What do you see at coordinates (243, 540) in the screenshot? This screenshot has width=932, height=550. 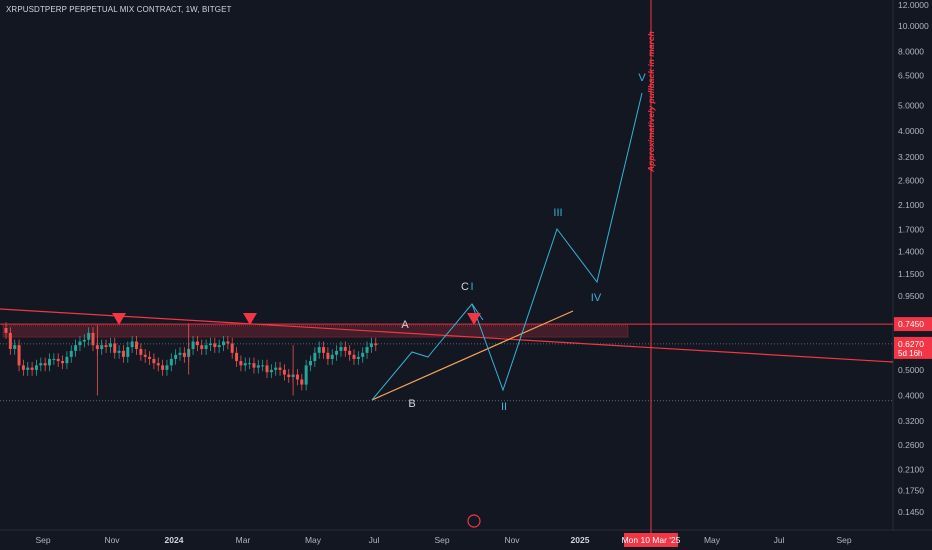 I see `x-tick-label: Mar` at bounding box center [243, 540].